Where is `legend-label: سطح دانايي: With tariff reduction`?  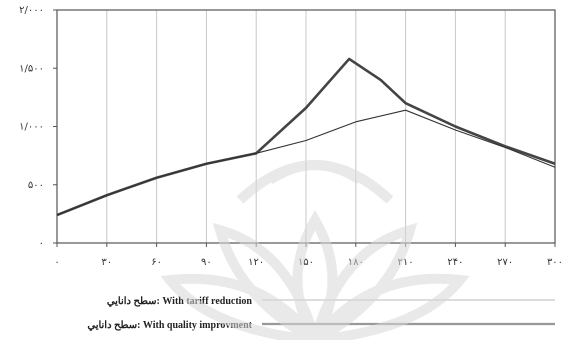
legend-label: سطح دانايي: With tariff reduction is located at coordinates (180, 301).